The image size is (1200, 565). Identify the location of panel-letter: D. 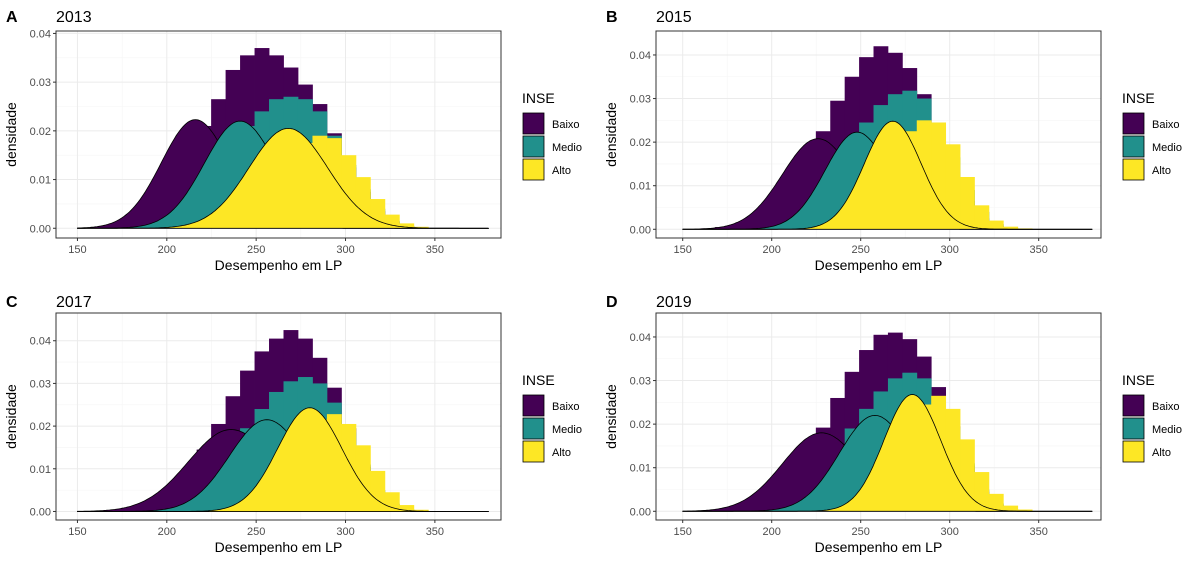
(612, 302).